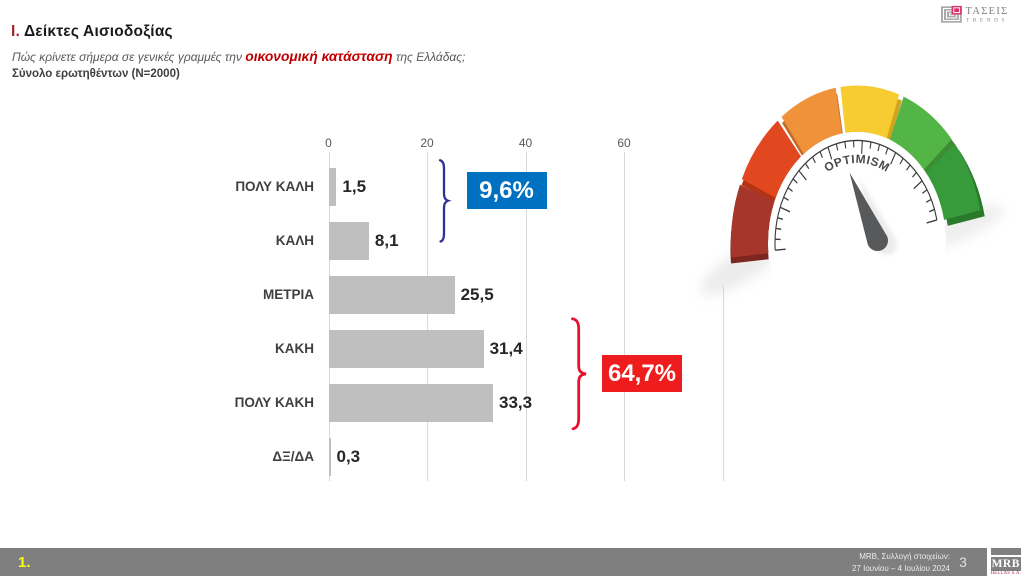 The height and width of the screenshot is (576, 1024). I want to click on svg-text: ΤΑΣΕΙΣ, so click(987, 11).